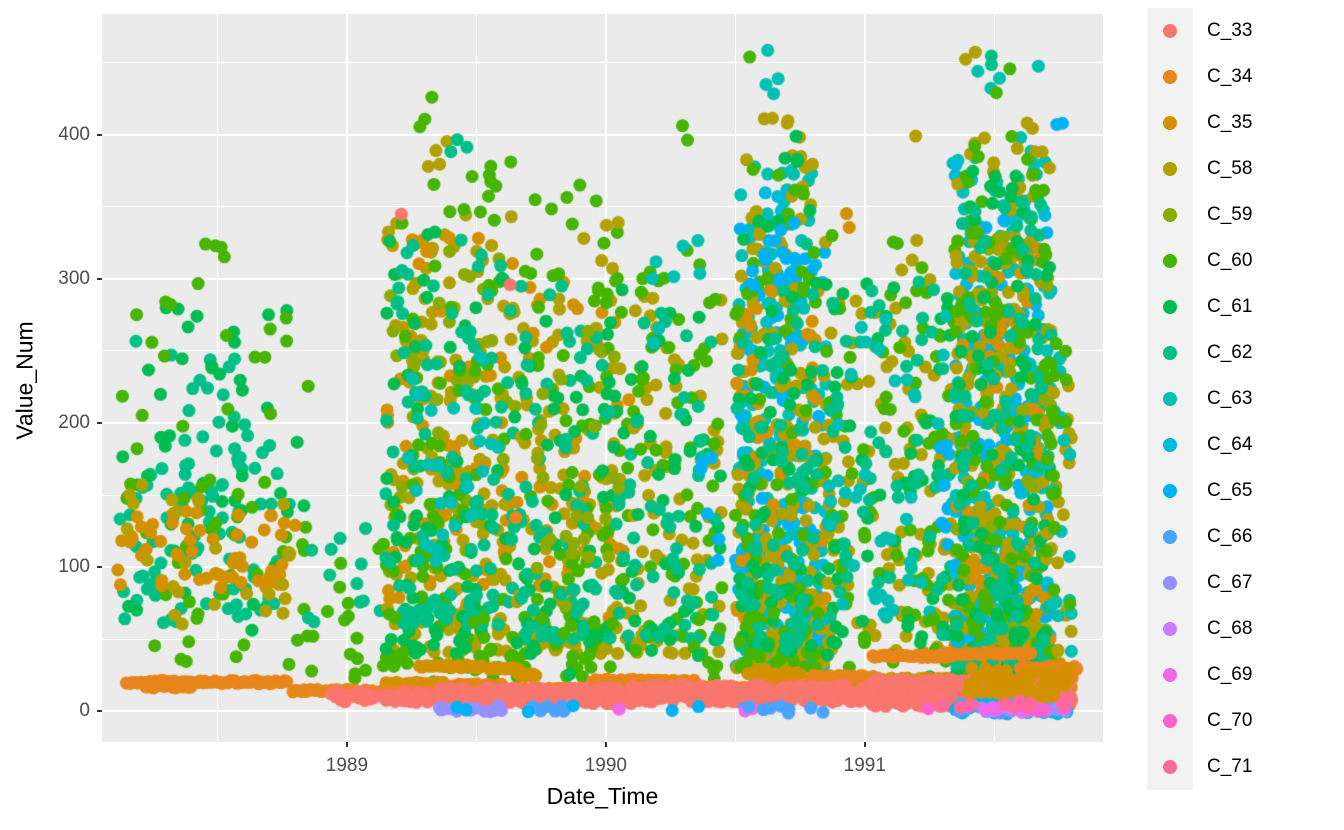 Image resolution: width=1344 pixels, height=830 pixels. What do you see at coordinates (1230, 582) in the screenshot?
I see `legend-label: C_67` at bounding box center [1230, 582].